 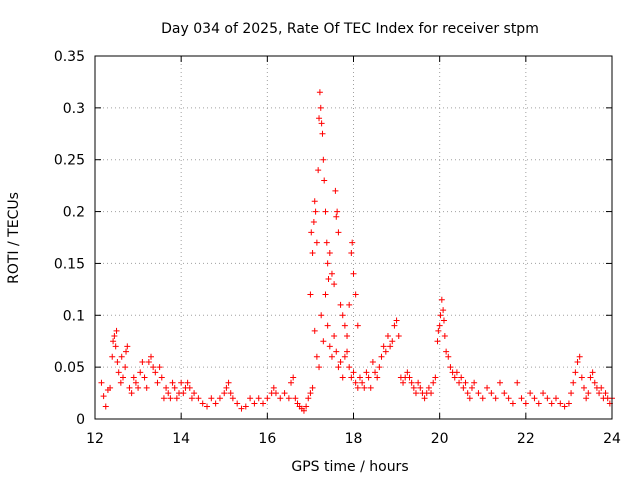 I want to click on y-tick-label: 0, so click(x=80, y=420).